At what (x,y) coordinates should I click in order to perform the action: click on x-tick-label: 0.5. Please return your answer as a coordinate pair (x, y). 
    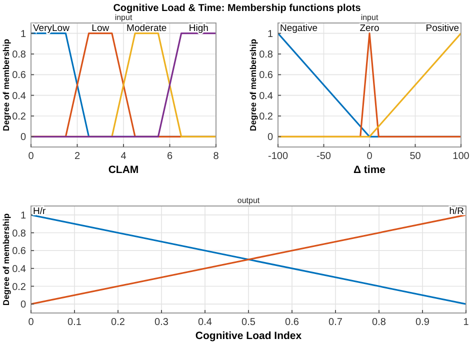
    Looking at the image, I should click on (249, 322).